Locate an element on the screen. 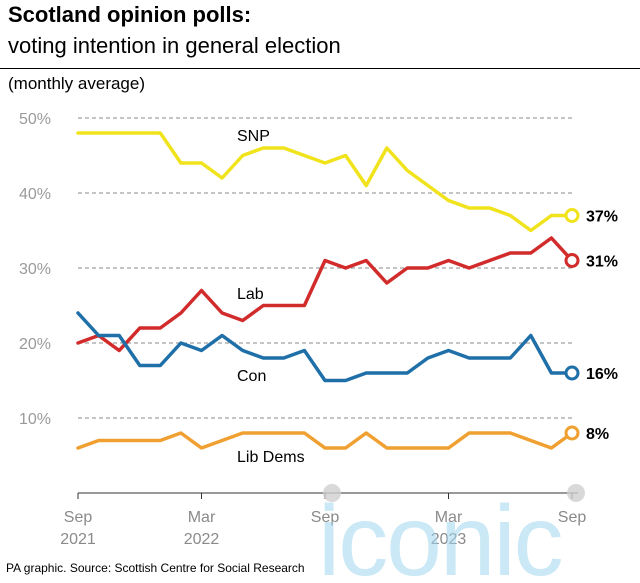  y-tick-label: 30% is located at coordinates (35, 269).